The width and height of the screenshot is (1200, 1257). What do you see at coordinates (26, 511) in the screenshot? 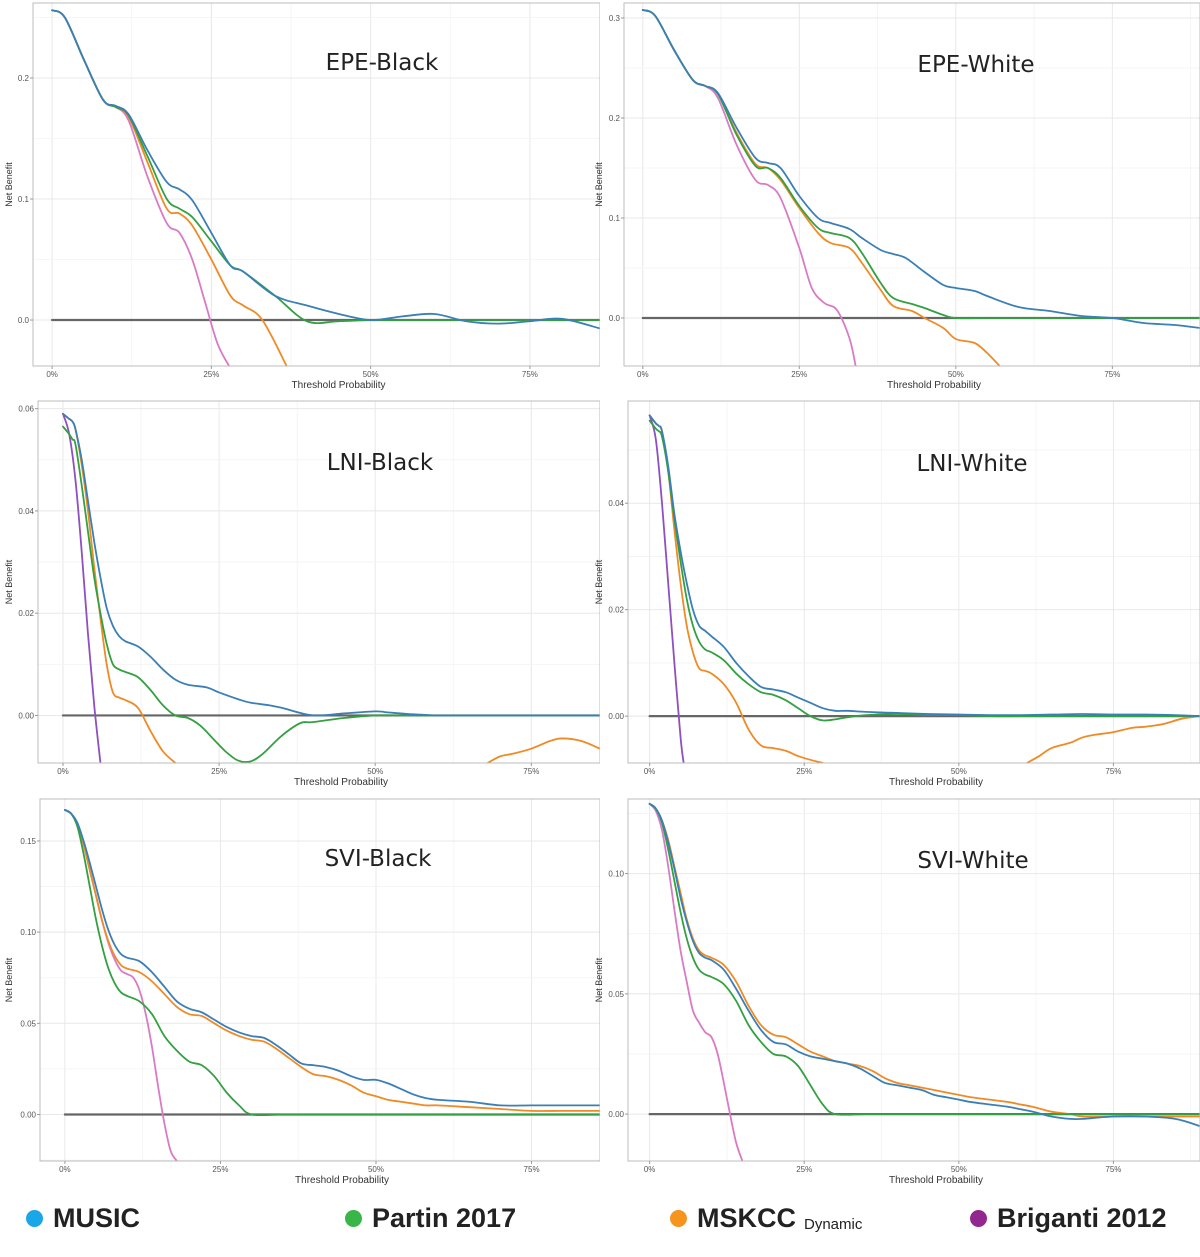
I see `y-tick-label: 0.04` at bounding box center [26, 511].